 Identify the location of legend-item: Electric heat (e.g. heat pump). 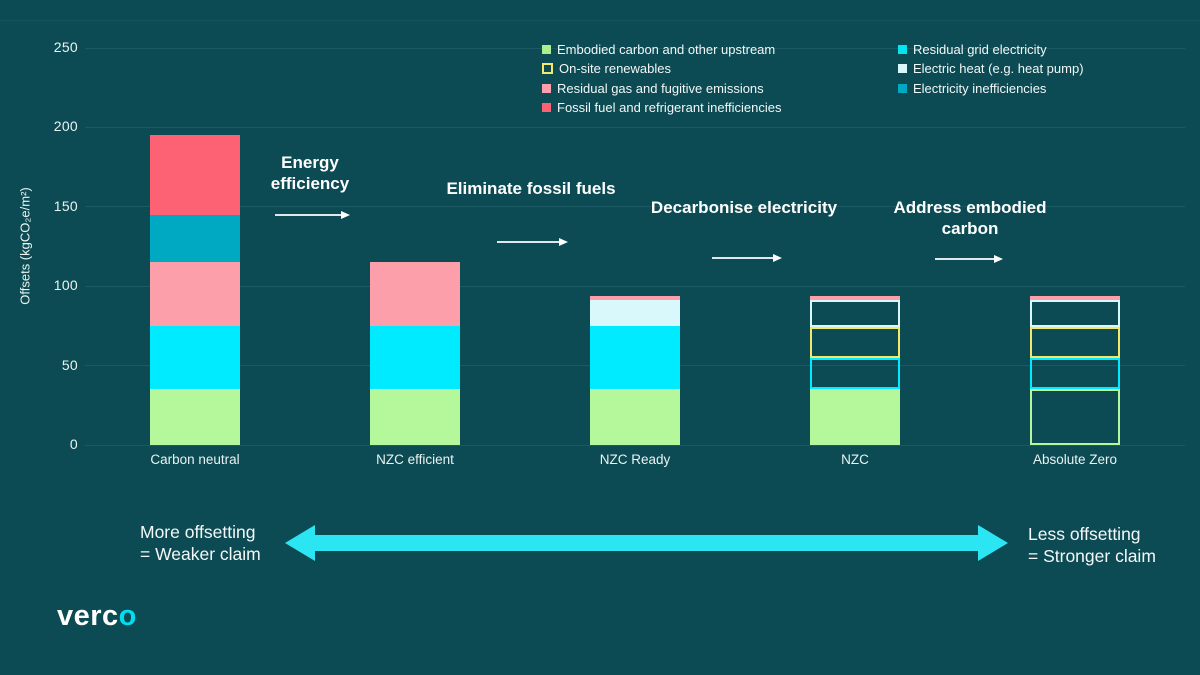
(991, 68).